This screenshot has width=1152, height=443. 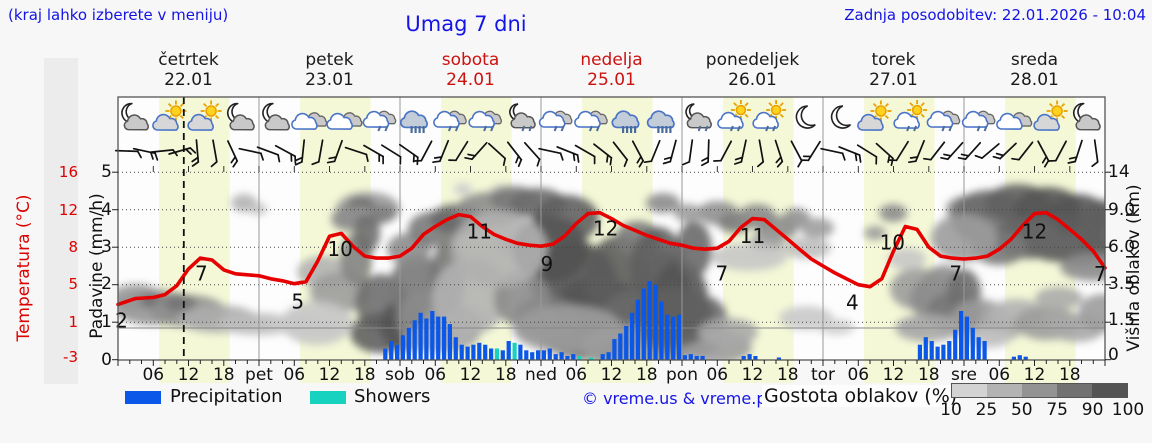 What do you see at coordinates (470, 80) in the screenshot?
I see `day-date: 24.01` at bounding box center [470, 80].